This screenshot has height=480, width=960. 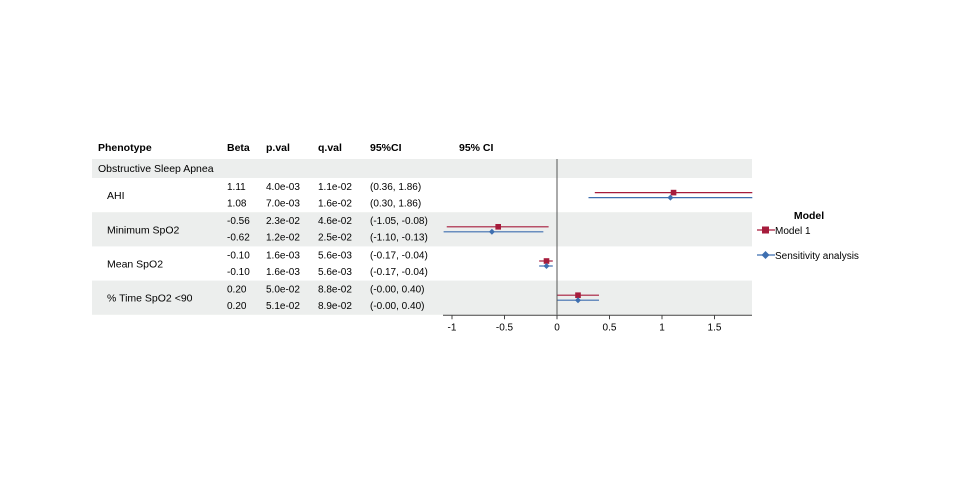 I want to click on x-tick-label: 1, so click(x=662, y=327).